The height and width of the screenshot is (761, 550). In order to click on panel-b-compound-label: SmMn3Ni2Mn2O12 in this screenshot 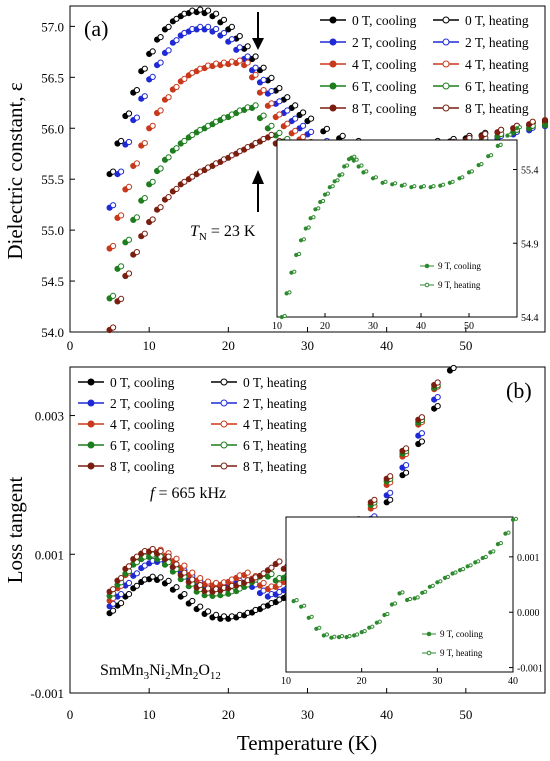, I will do `click(160, 672)`.